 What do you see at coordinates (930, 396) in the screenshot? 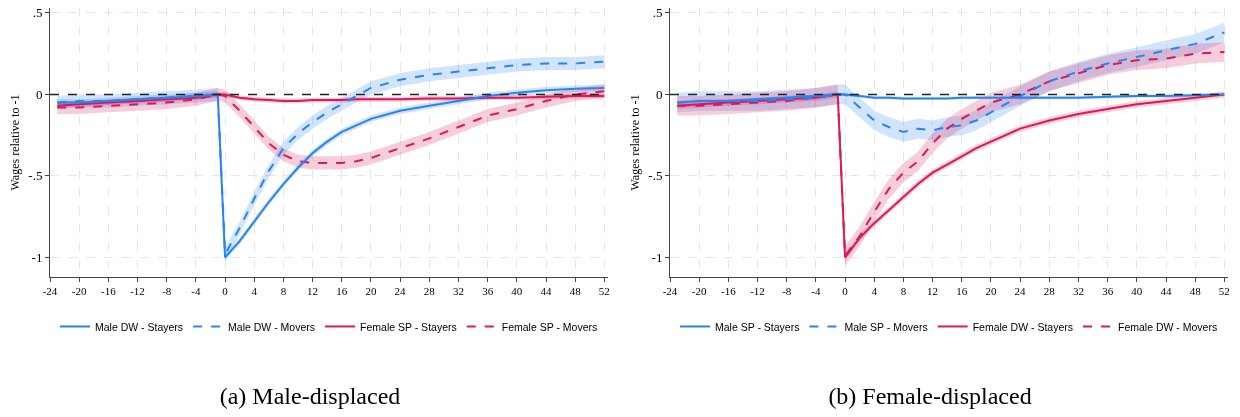
I see `text: (b) Female-displaced` at bounding box center [930, 396].